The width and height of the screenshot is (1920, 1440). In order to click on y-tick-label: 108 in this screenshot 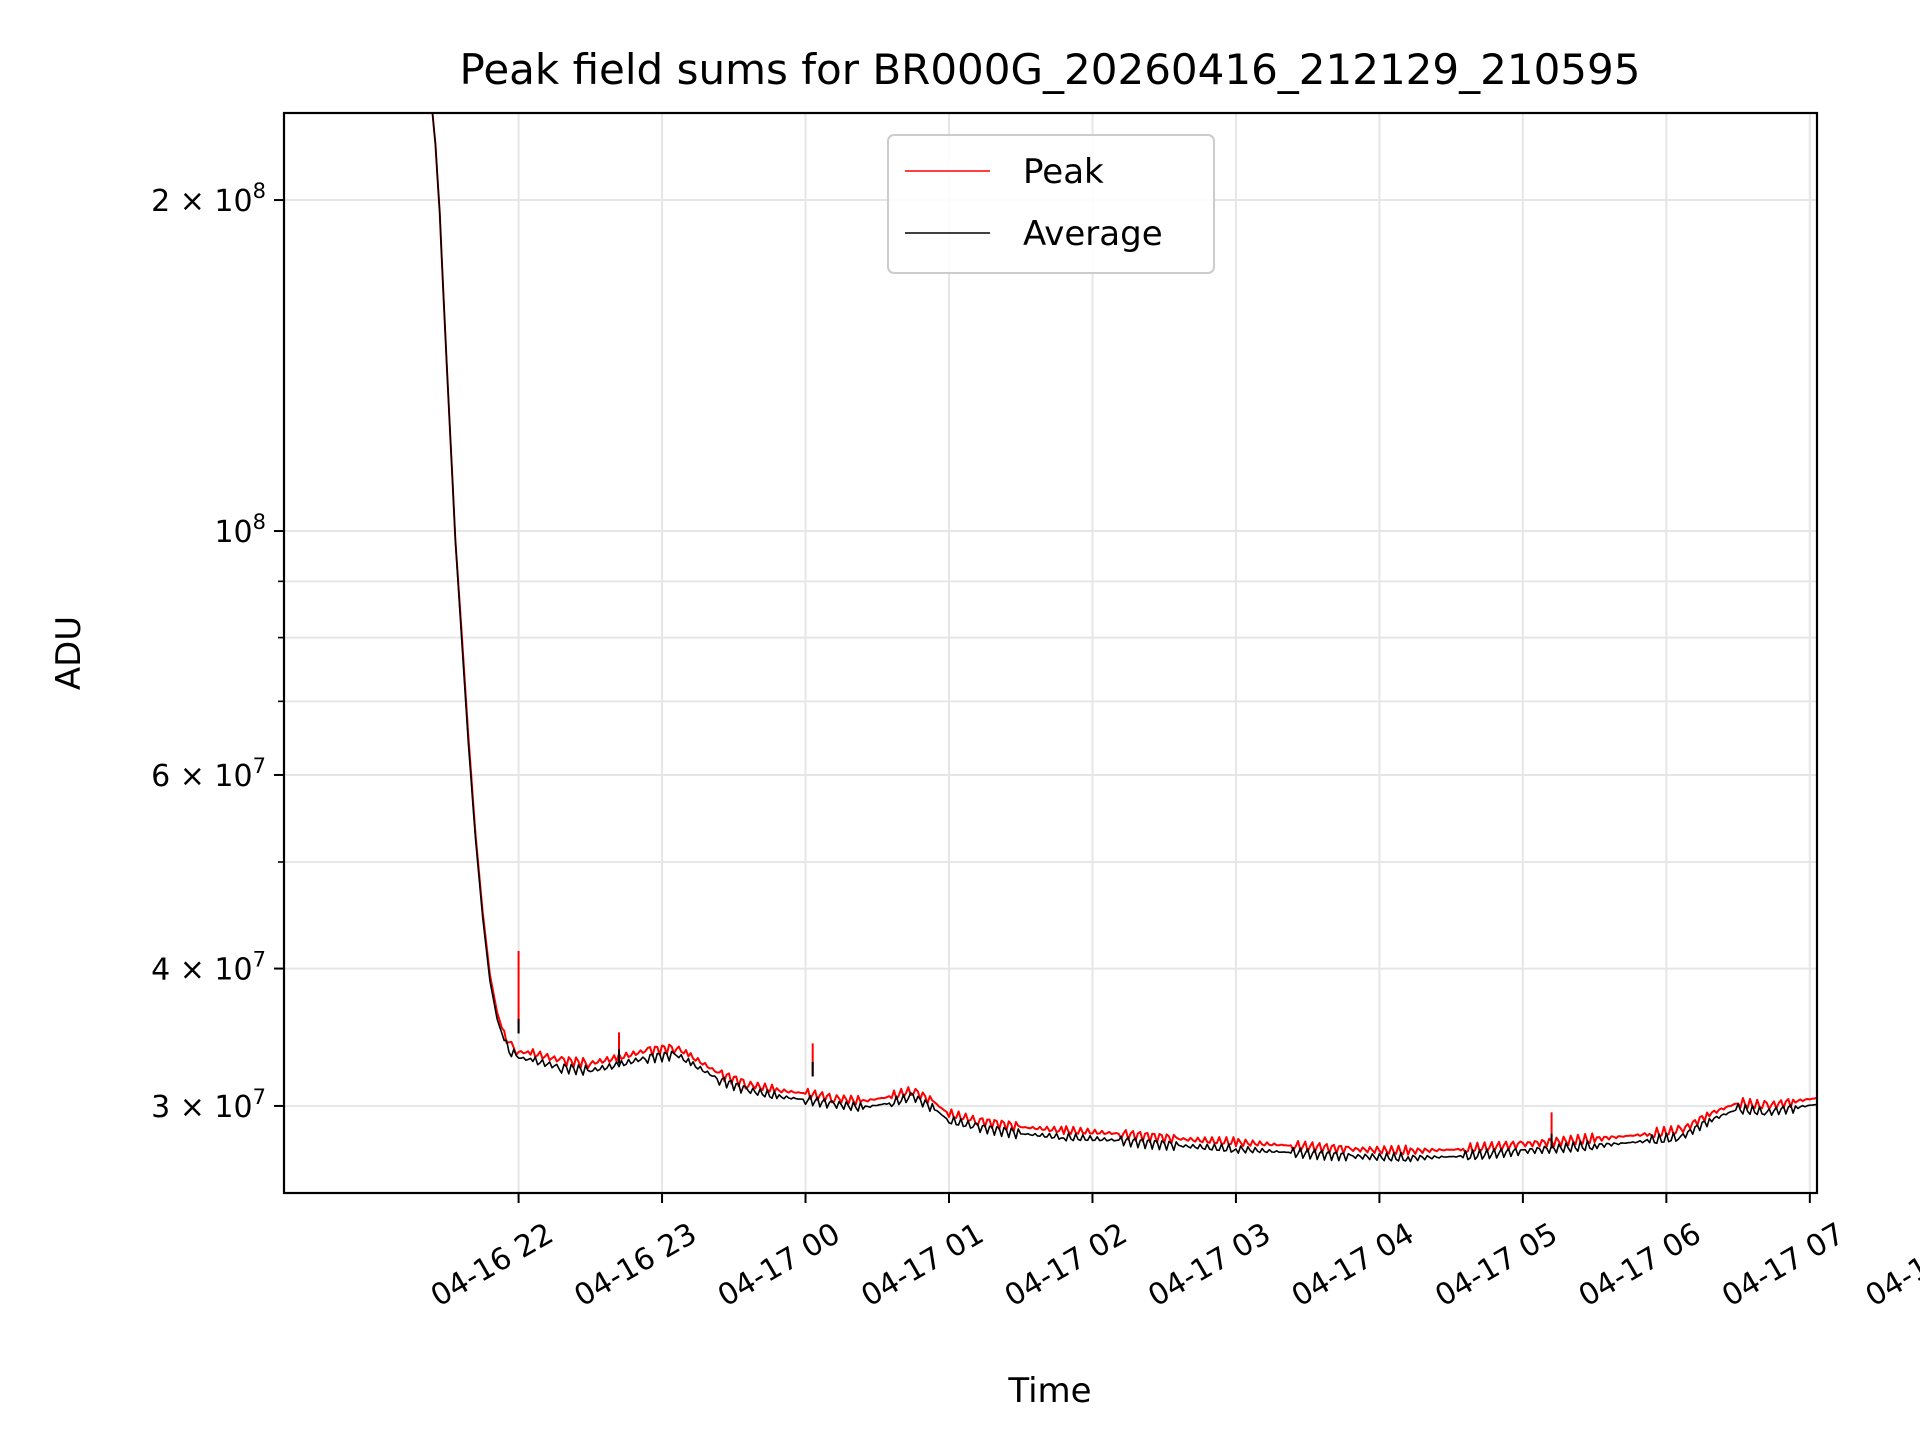, I will do `click(240, 530)`.